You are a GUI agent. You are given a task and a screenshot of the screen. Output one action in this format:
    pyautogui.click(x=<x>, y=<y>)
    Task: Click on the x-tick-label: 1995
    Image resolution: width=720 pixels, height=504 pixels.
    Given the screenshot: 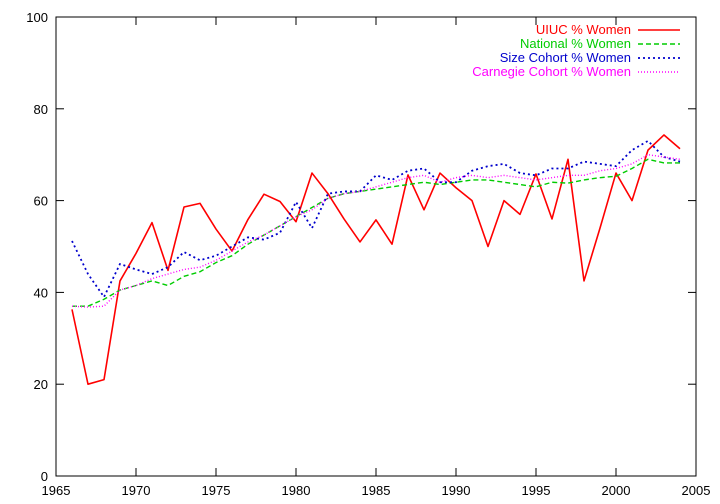 What is the action you would take?
    pyautogui.click(x=536, y=490)
    